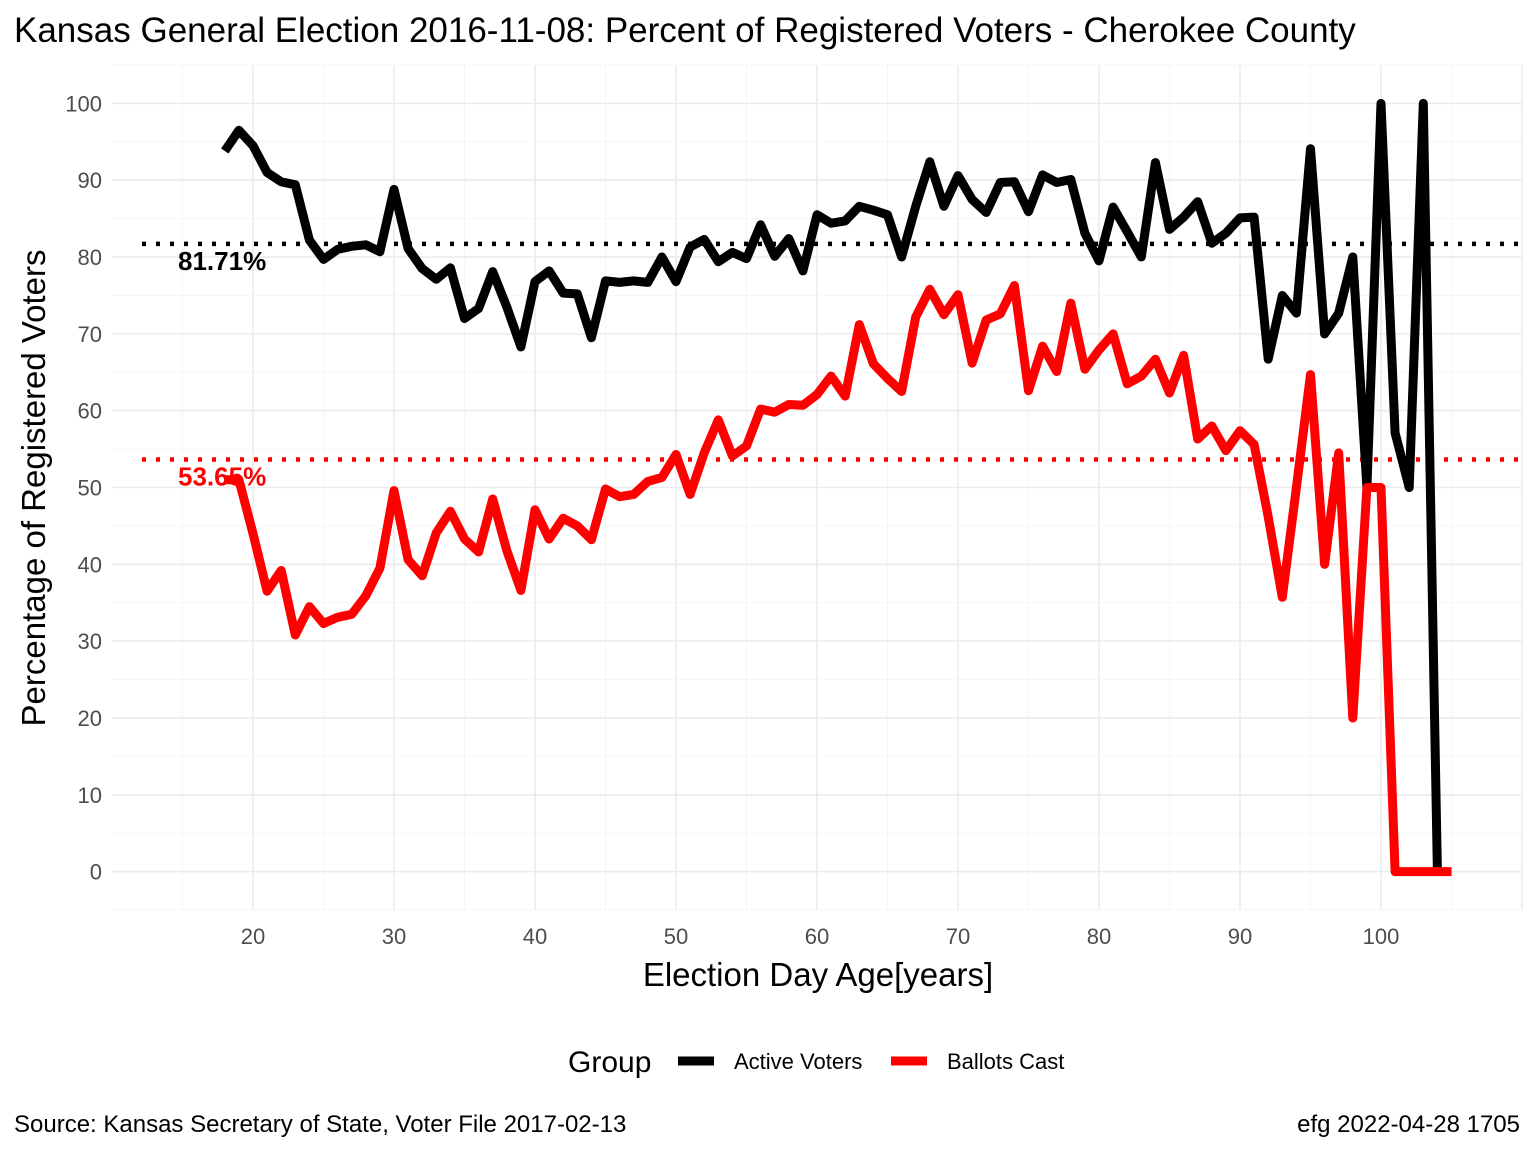 The width and height of the screenshot is (1536, 1152). What do you see at coordinates (90, 411) in the screenshot?
I see `y-tick-label: 60` at bounding box center [90, 411].